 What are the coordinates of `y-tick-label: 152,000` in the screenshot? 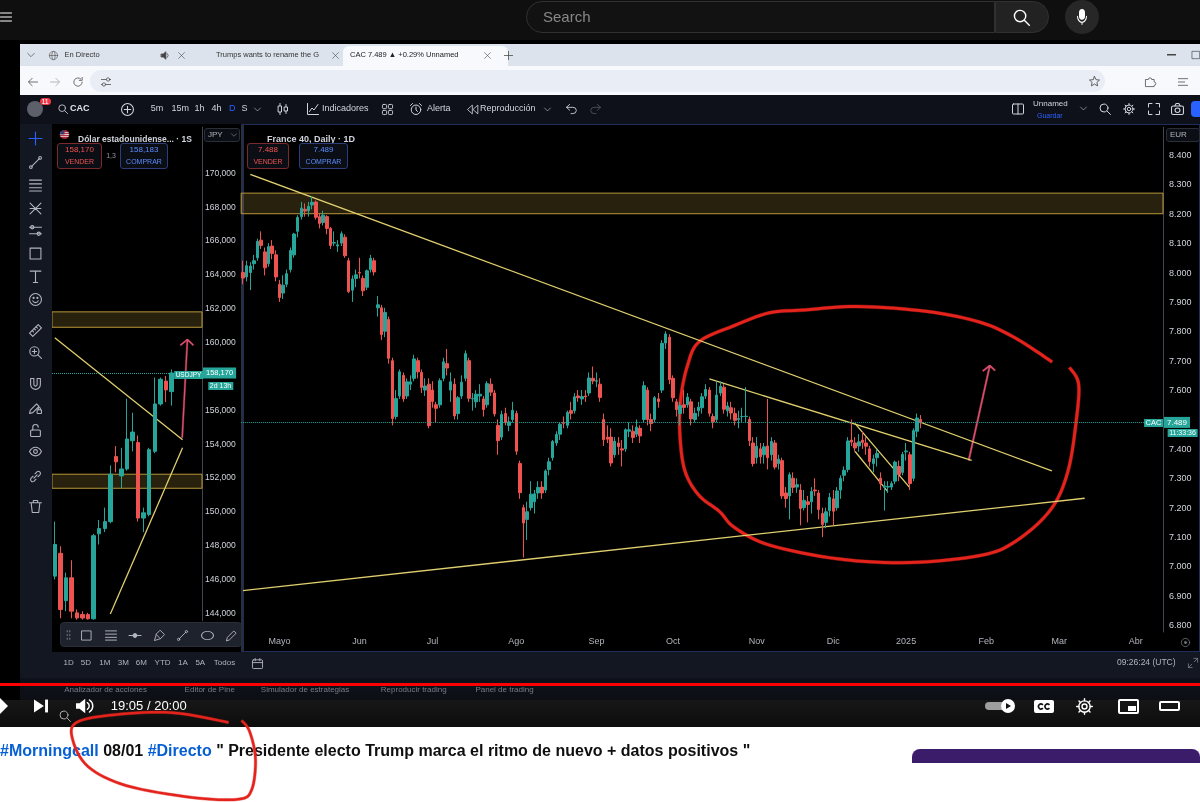 It's located at (220, 477).